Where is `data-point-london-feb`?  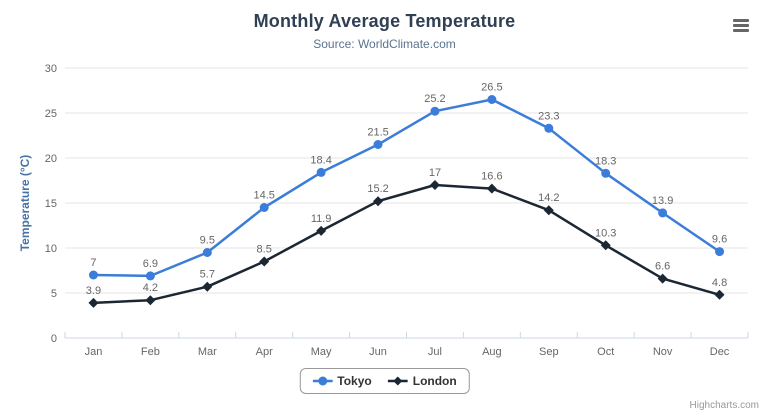 data-point-london-feb is located at coordinates (150, 300).